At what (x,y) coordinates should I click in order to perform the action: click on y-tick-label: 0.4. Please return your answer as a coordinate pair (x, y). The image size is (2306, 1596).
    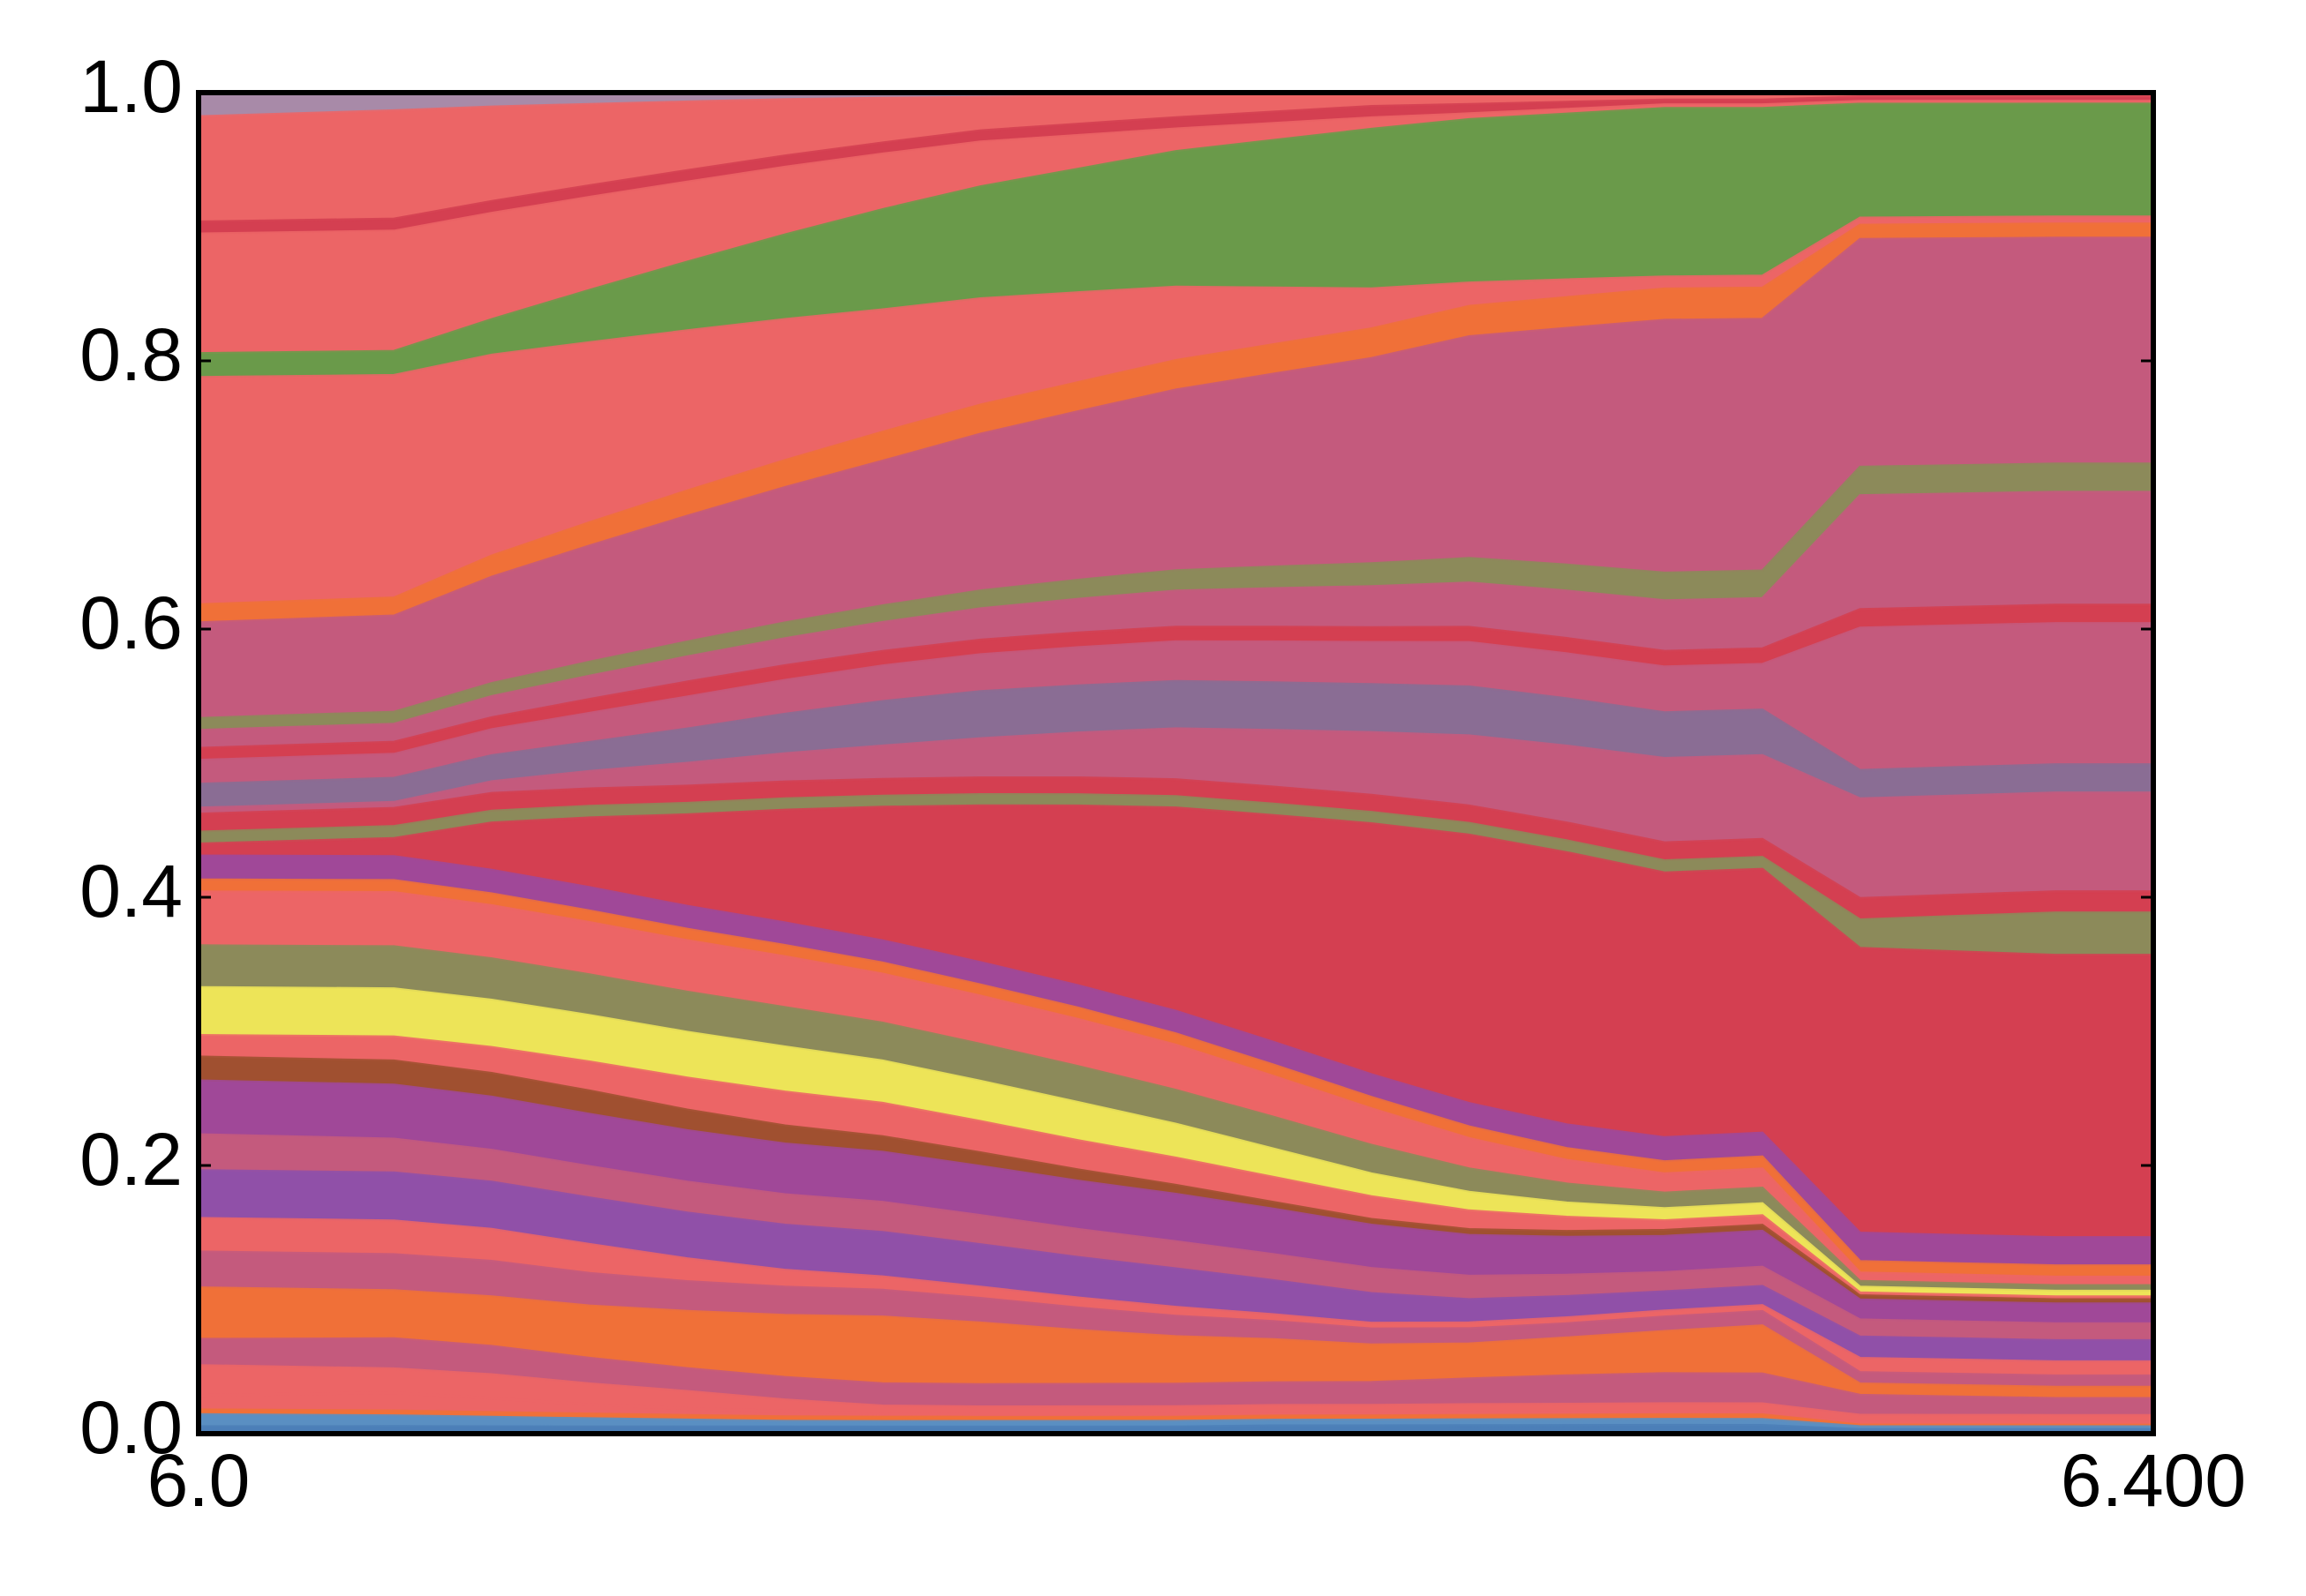
    Looking at the image, I should click on (131, 891).